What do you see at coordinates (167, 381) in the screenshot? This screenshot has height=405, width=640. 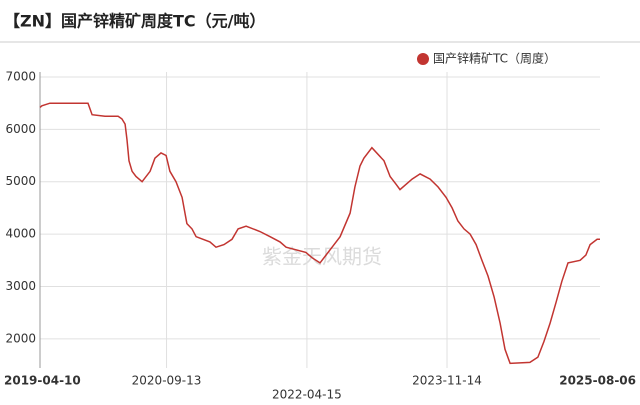 I see `x-tick-label: 2020-09-13` at bounding box center [167, 381].